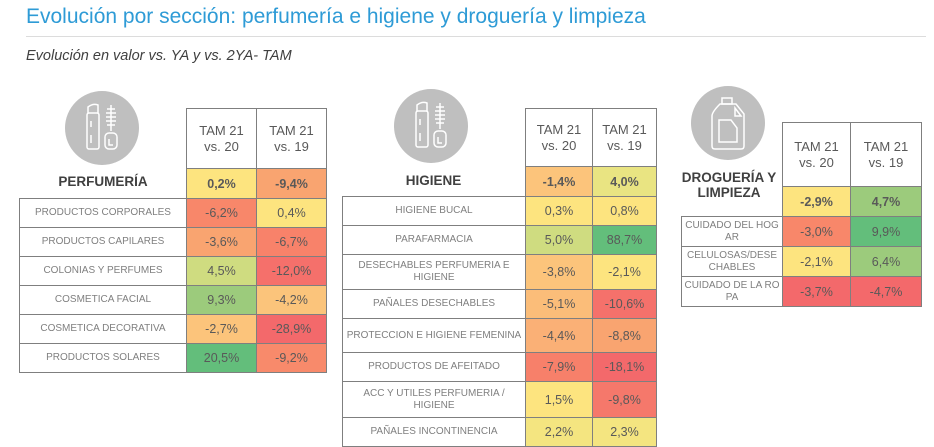  What do you see at coordinates (221, 242) in the screenshot?
I see `row-value: -3,6%` at bounding box center [221, 242].